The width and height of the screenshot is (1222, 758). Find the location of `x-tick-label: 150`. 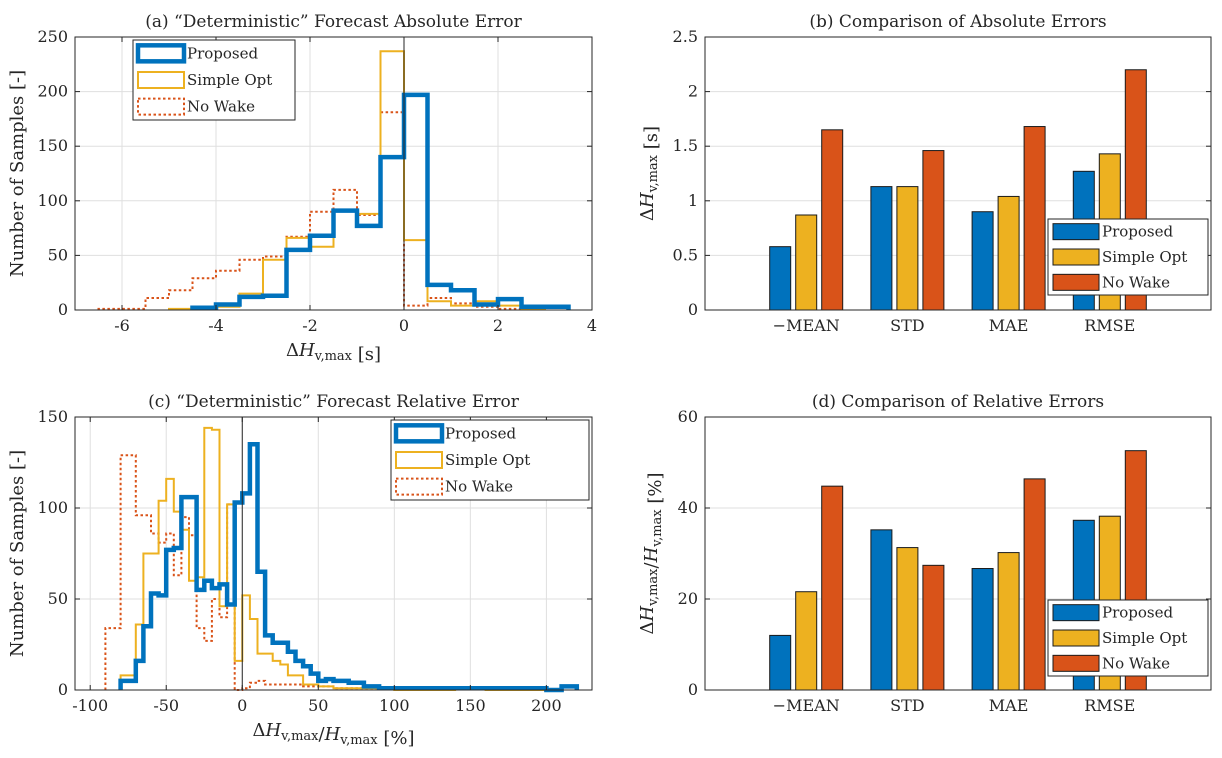

x-tick-label: 150 is located at coordinates (470, 705).